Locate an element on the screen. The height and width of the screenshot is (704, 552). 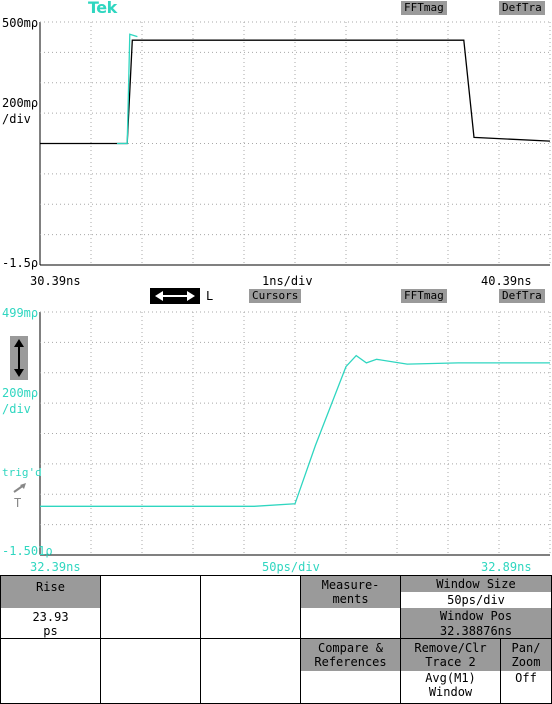
bottom-y-max-label: 499mρ is located at coordinates (20, 313).